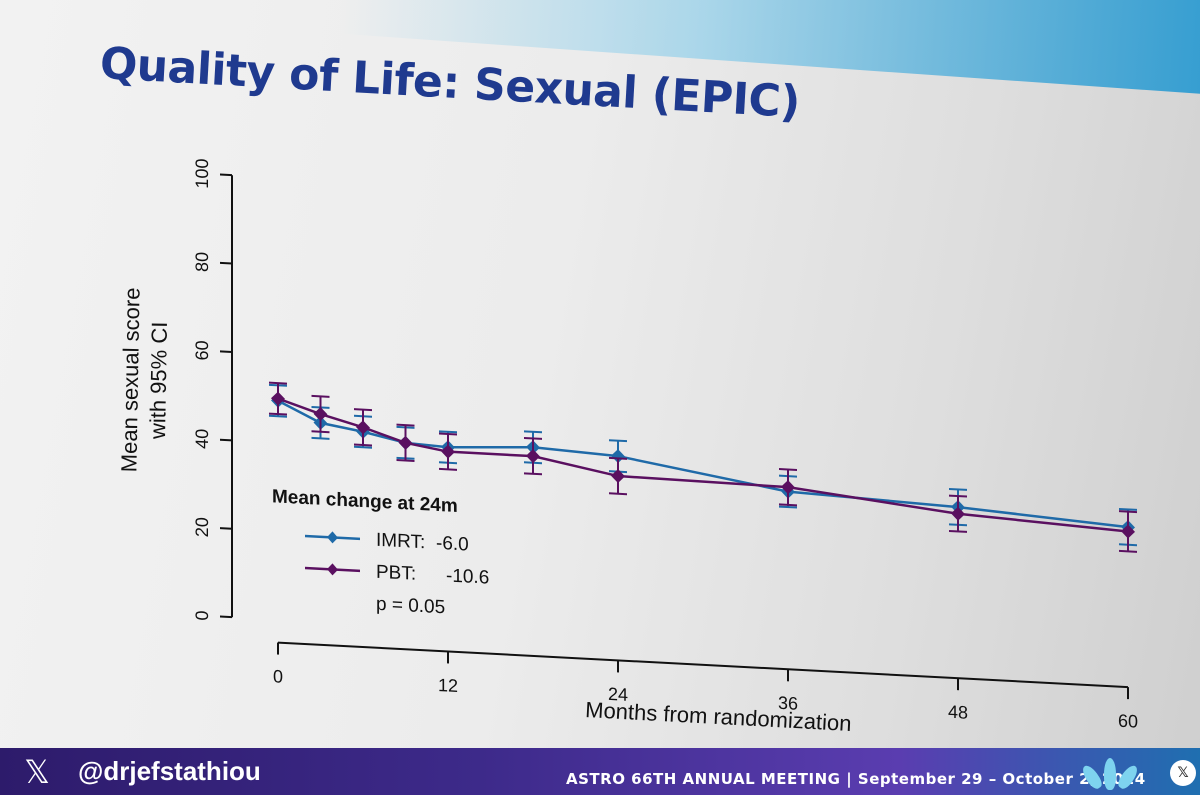 The height and width of the screenshot is (795, 1200). I want to click on legend-label-imrt: IMRT:, so click(400, 542).